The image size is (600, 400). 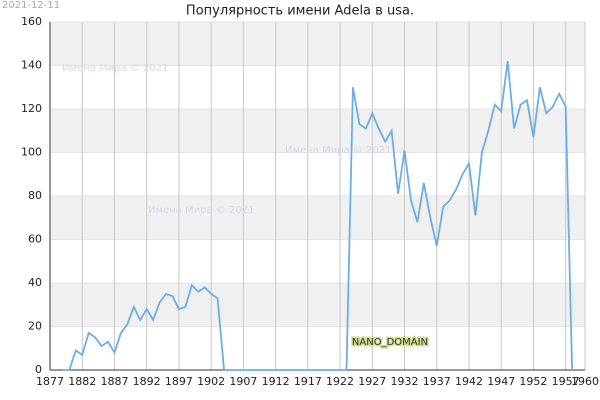 What do you see at coordinates (50, 381) in the screenshot?
I see `x-tick-label: 1877` at bounding box center [50, 381].